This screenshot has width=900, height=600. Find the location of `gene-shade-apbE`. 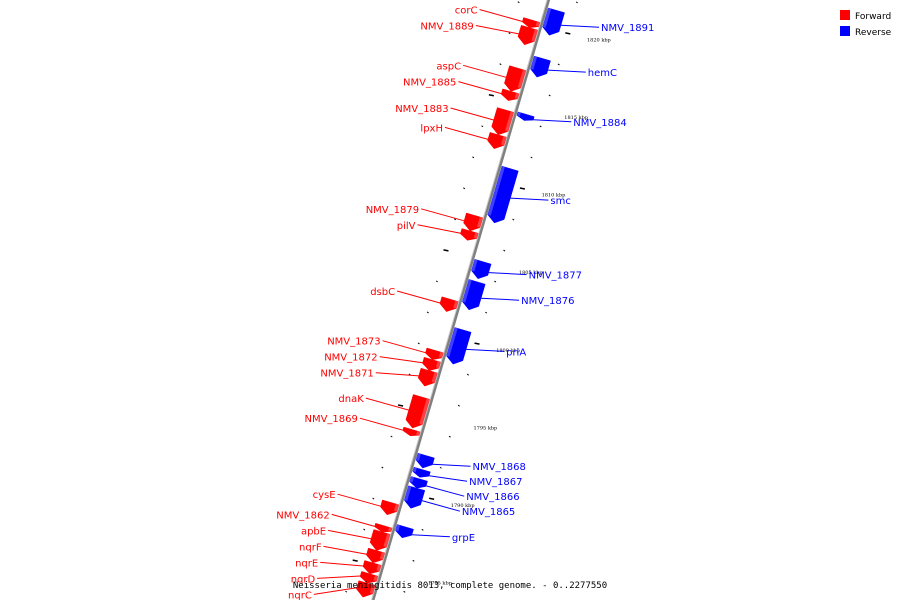

gene-shade-apbE is located at coordinates (387, 540).